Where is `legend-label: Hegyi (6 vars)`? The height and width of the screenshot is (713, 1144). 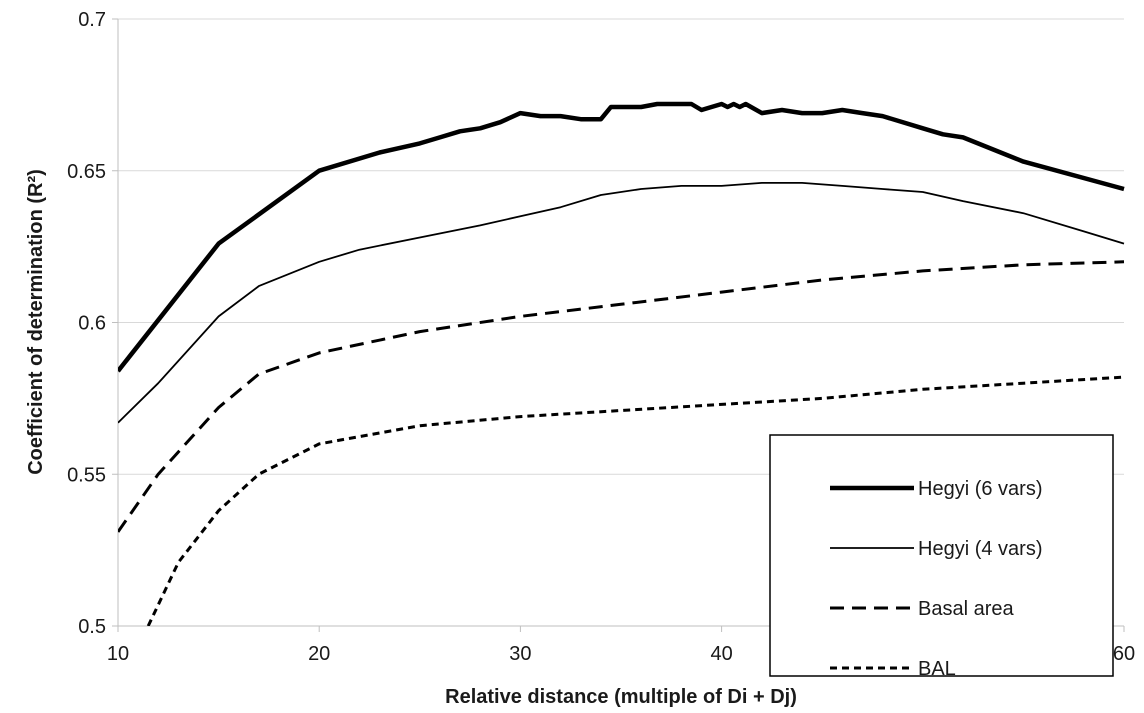 legend-label: Hegyi (6 vars) is located at coordinates (980, 489).